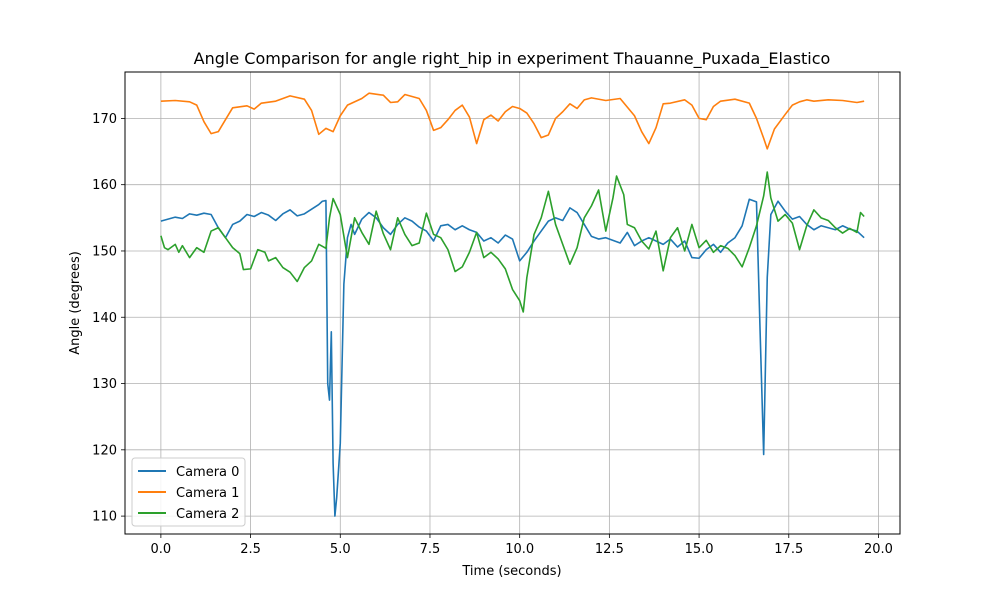 The image size is (1000, 600). Describe the element at coordinates (104, 384) in the screenshot. I see `y-tick-label: 130` at that location.